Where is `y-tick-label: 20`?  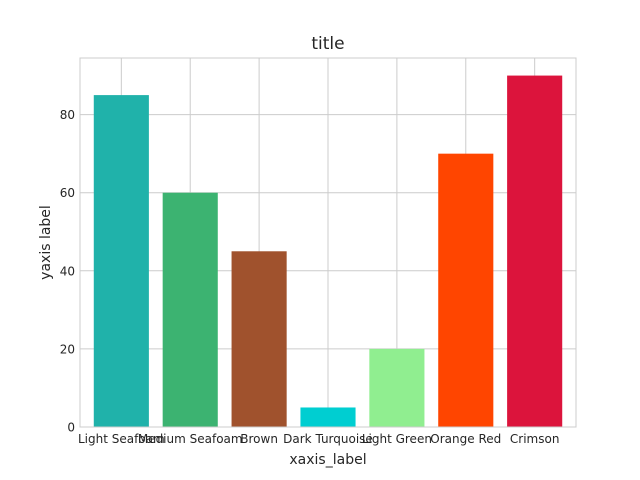
y-tick-label: 20 is located at coordinates (67, 349).